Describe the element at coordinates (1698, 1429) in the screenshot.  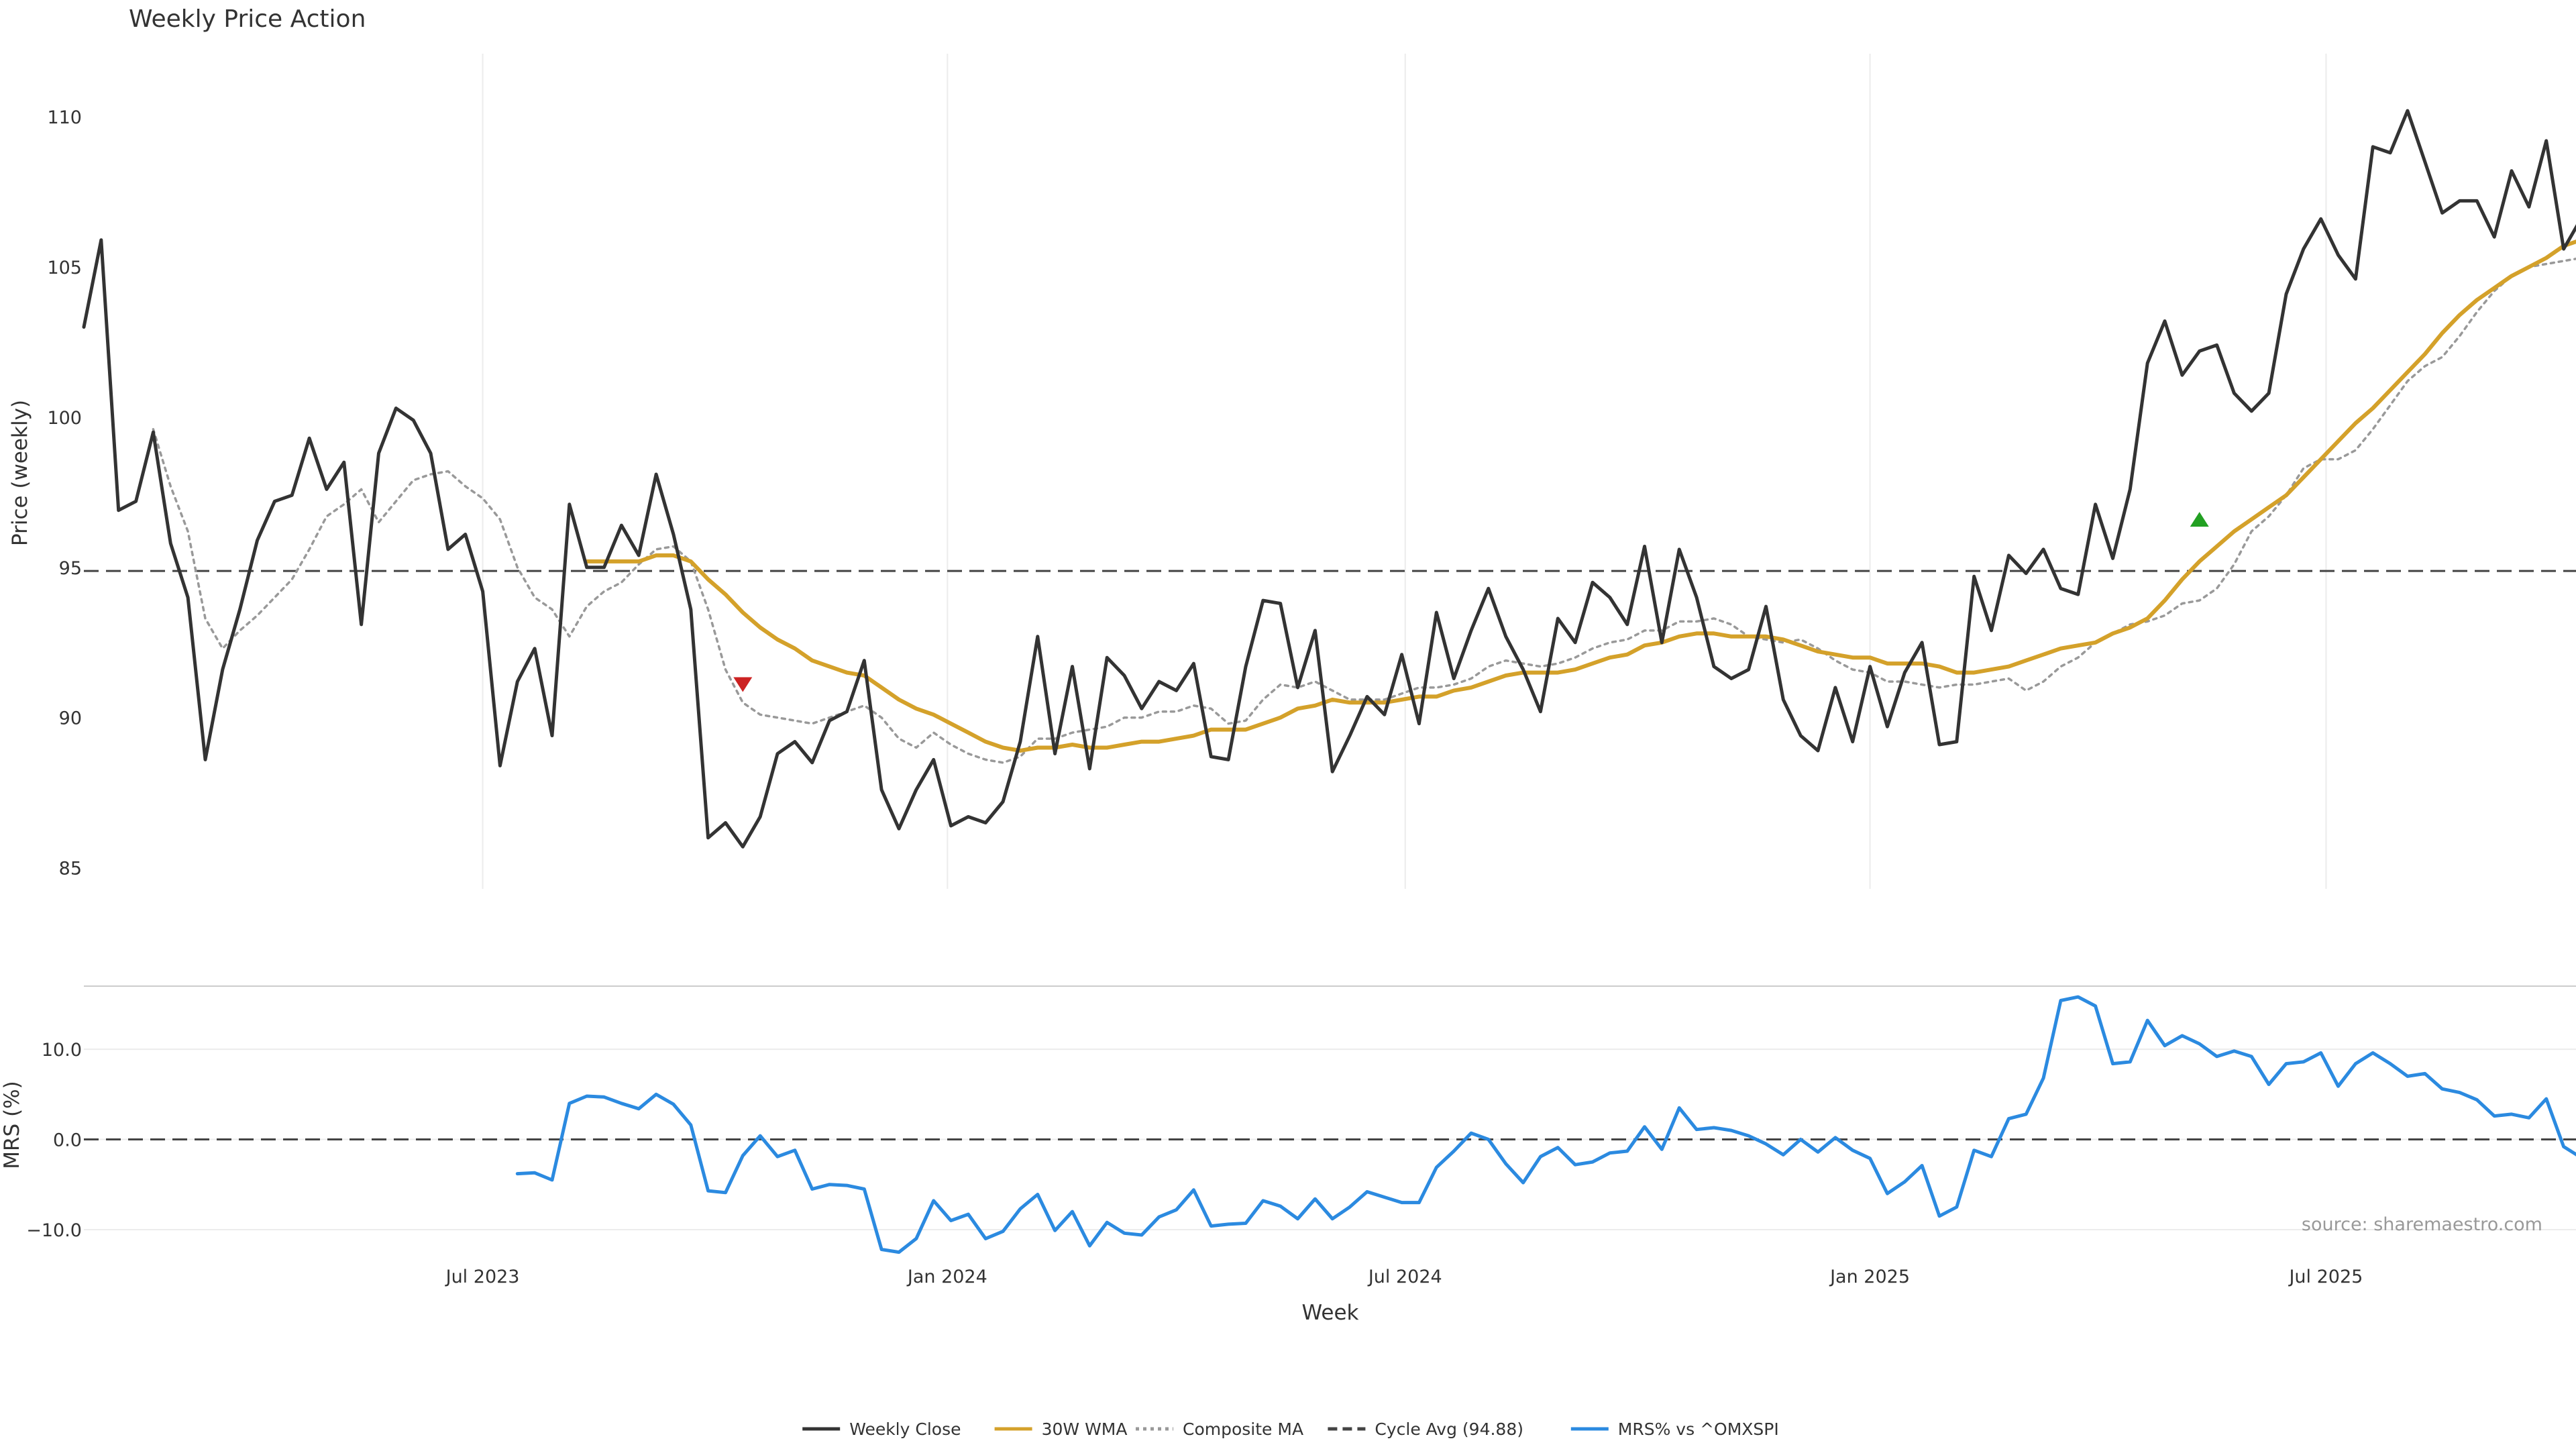
I see `legend-label-mrs-vs-omxspi: MRS% vs ^OMXSPI` at that location.